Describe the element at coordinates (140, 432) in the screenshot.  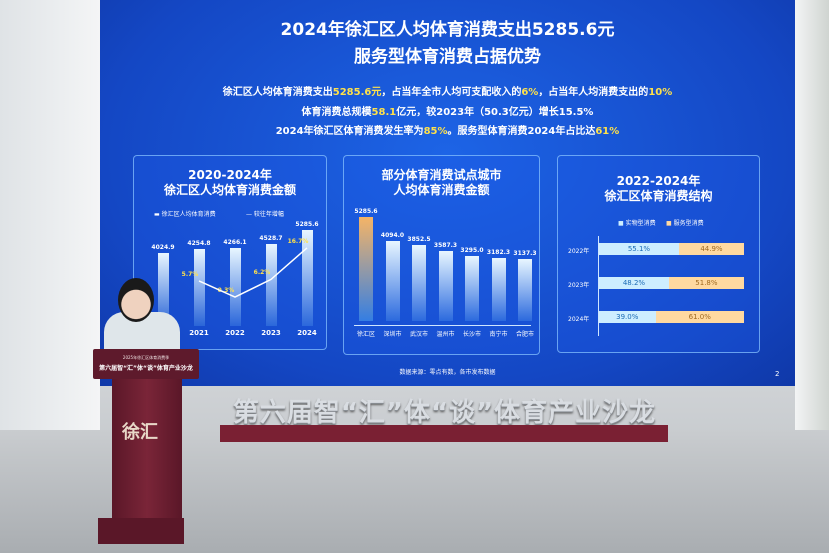
I see `podium-logo: 徐汇` at that location.